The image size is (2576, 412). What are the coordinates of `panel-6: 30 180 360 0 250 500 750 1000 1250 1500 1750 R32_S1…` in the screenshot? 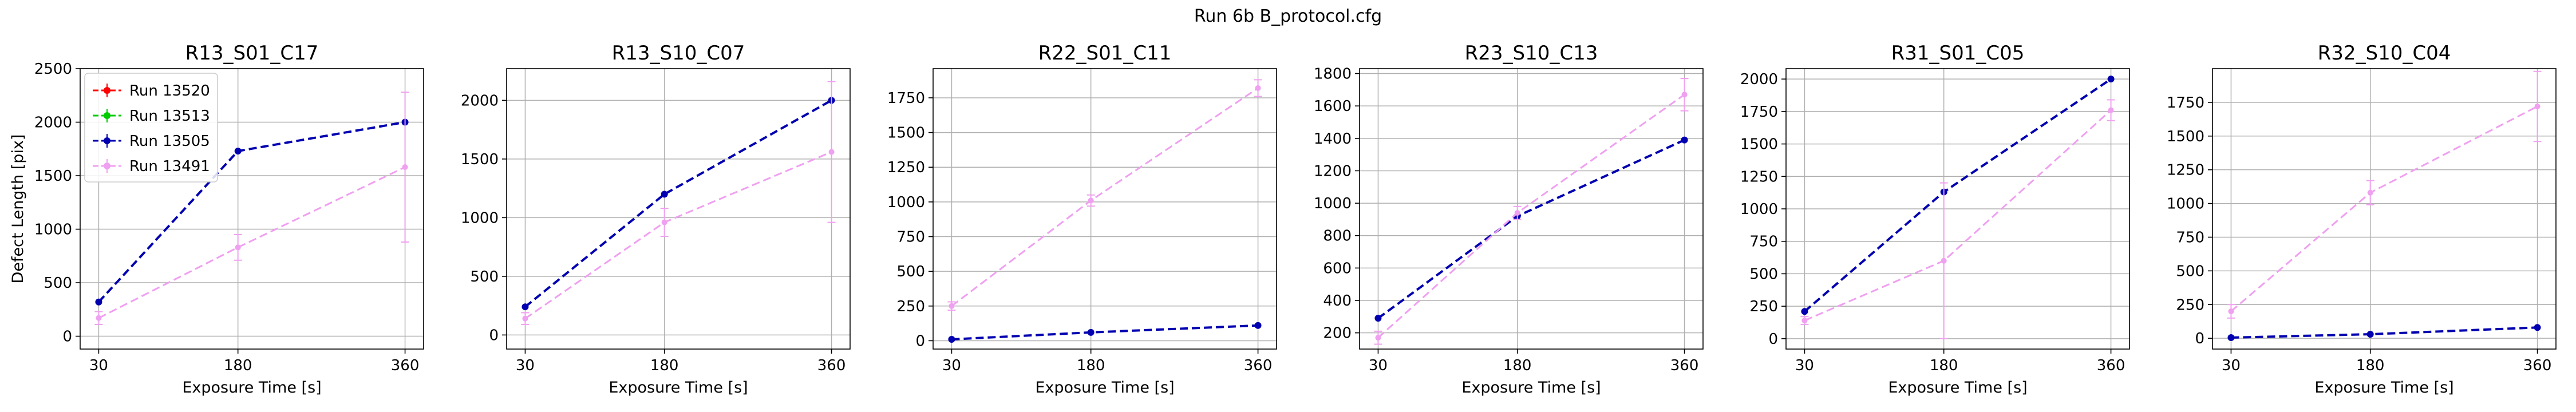 It's located at (2362, 219).